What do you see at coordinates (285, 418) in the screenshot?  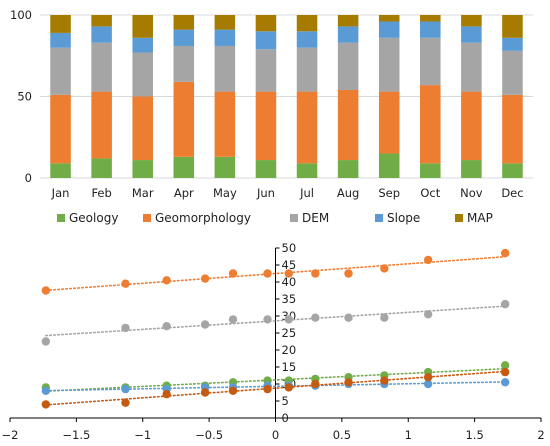 I see `scatter-y-tick-label: 0` at bounding box center [285, 418].